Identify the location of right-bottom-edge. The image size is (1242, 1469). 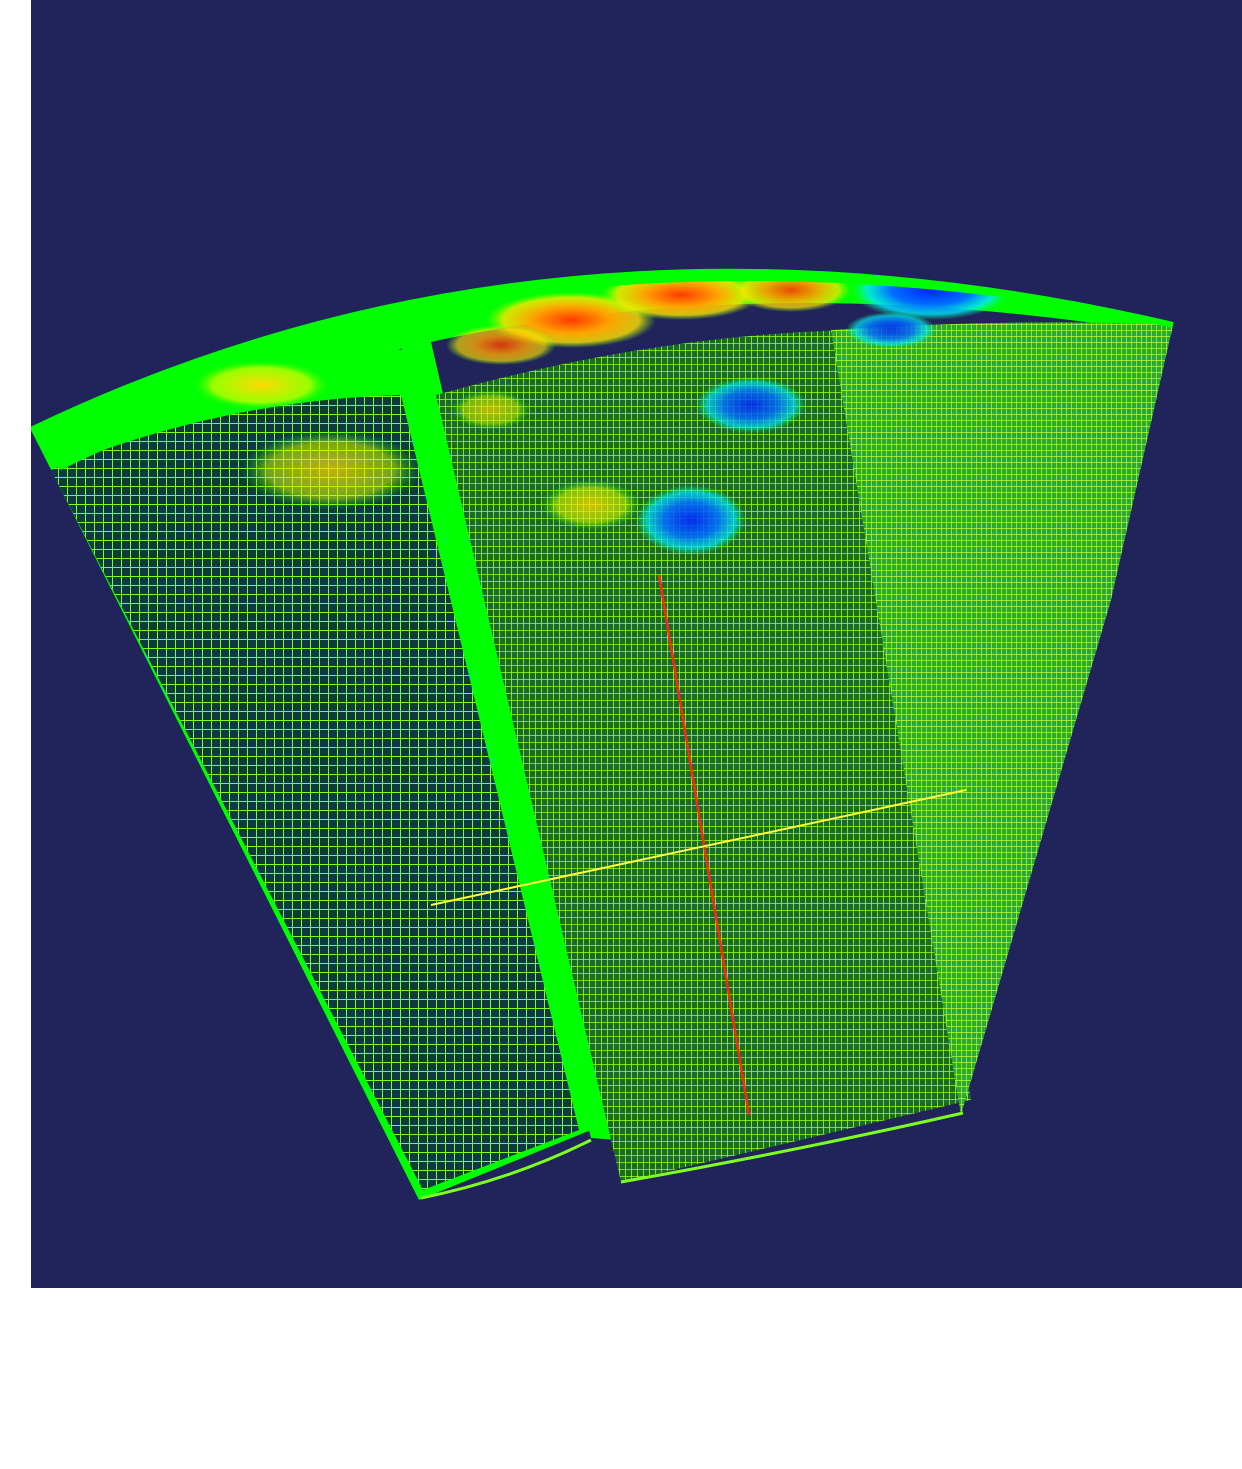
(792, 1147).